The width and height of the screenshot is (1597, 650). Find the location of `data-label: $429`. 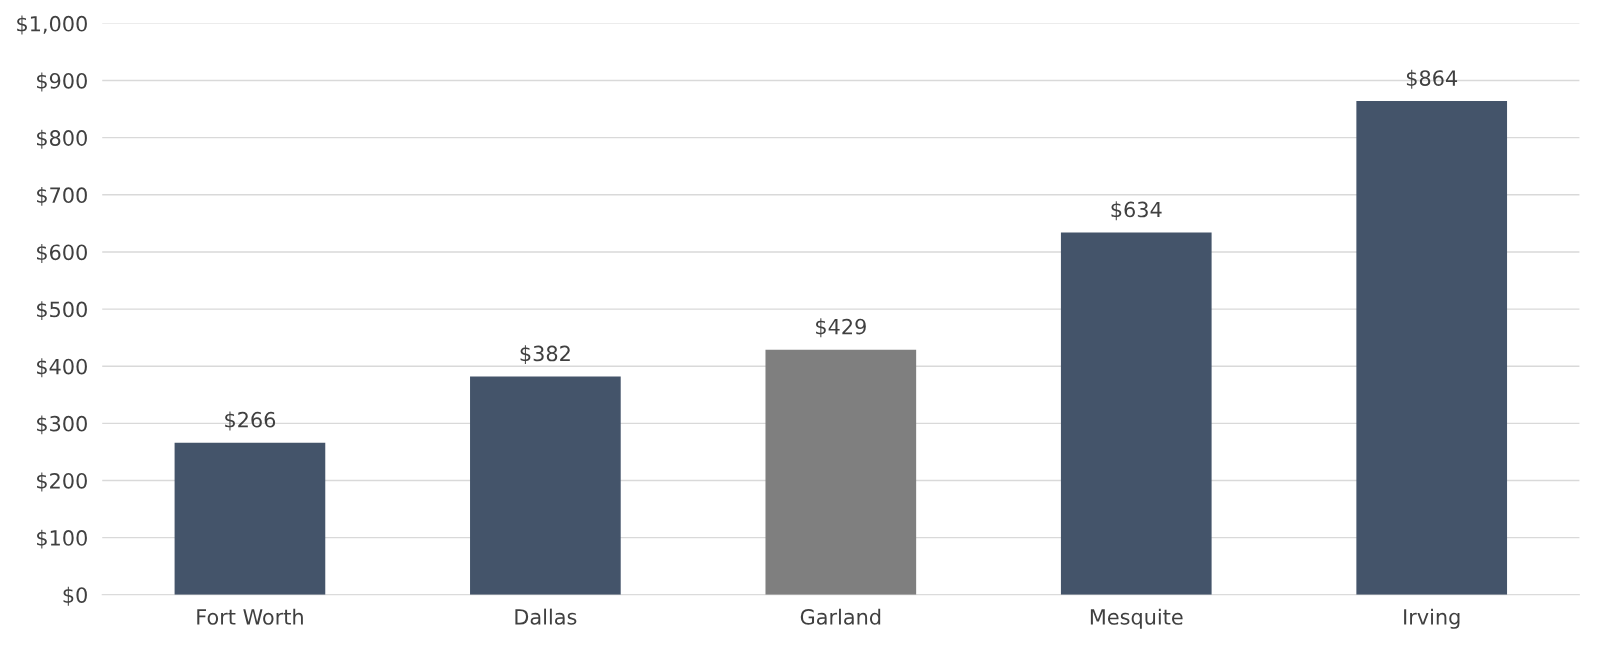

data-label: $429 is located at coordinates (841, 328).